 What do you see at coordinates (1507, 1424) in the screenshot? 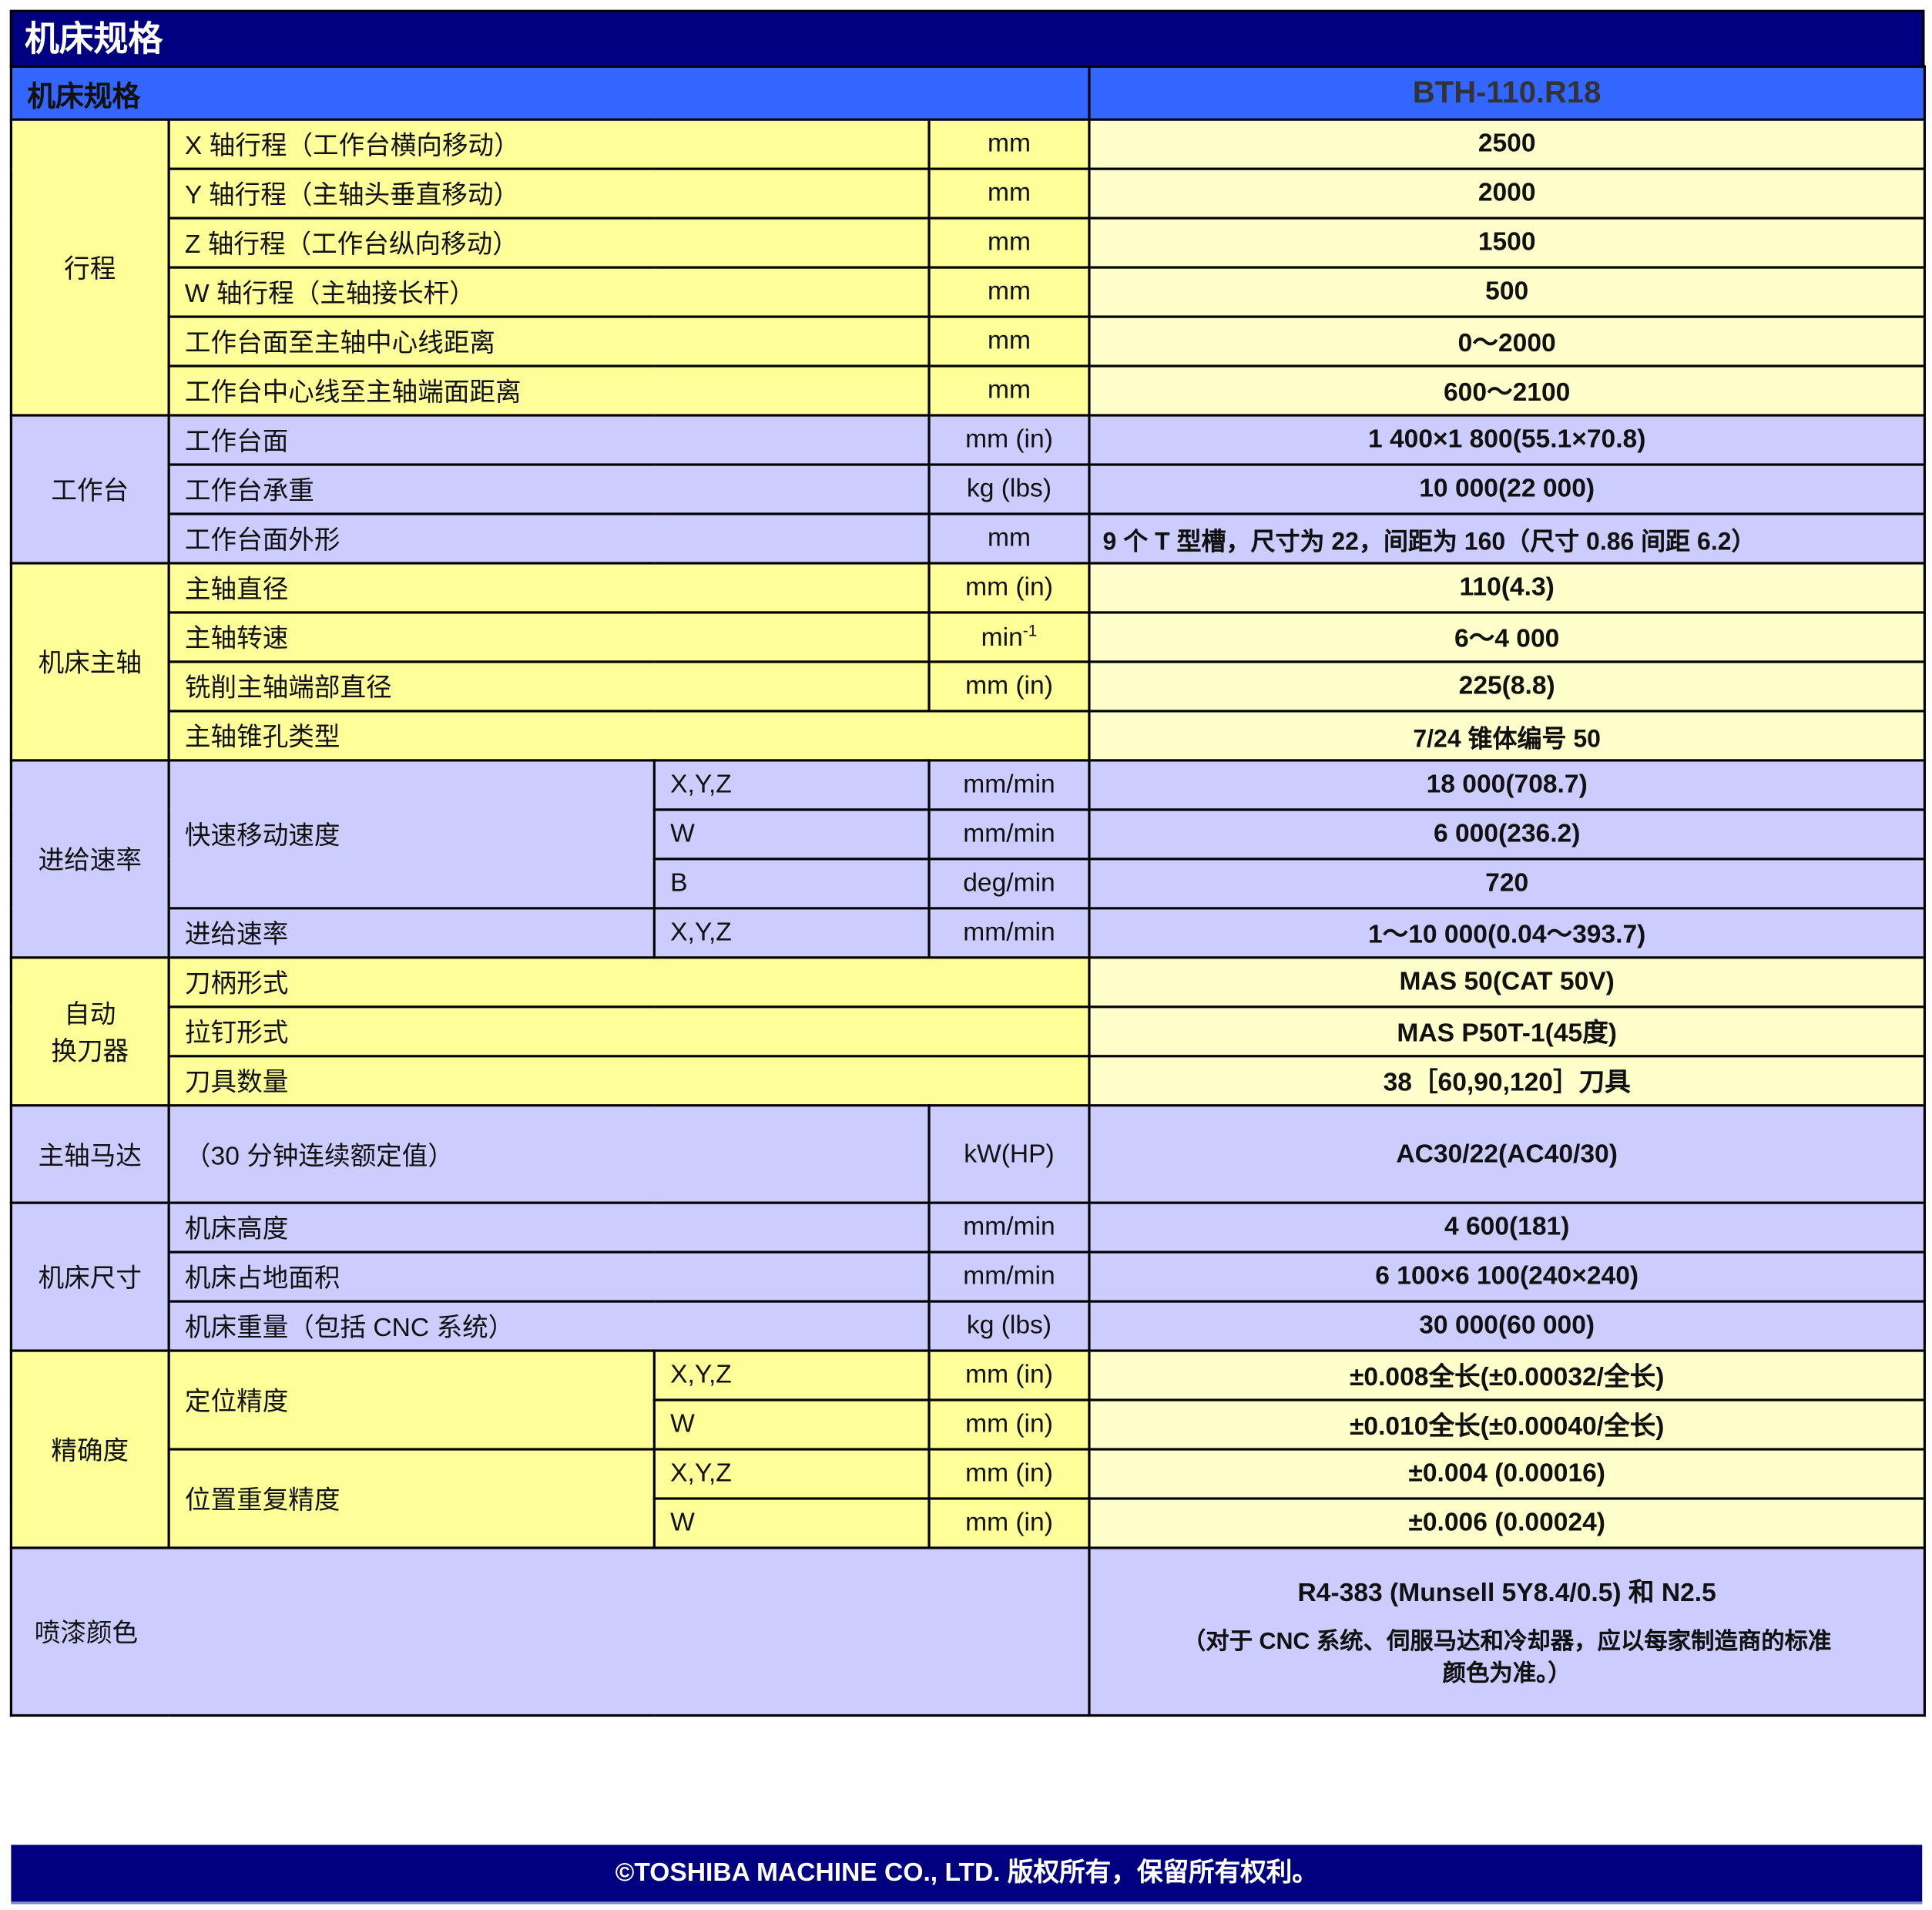
I see `spec-value: ±0.010全长(±0.00040/全长)` at bounding box center [1507, 1424].